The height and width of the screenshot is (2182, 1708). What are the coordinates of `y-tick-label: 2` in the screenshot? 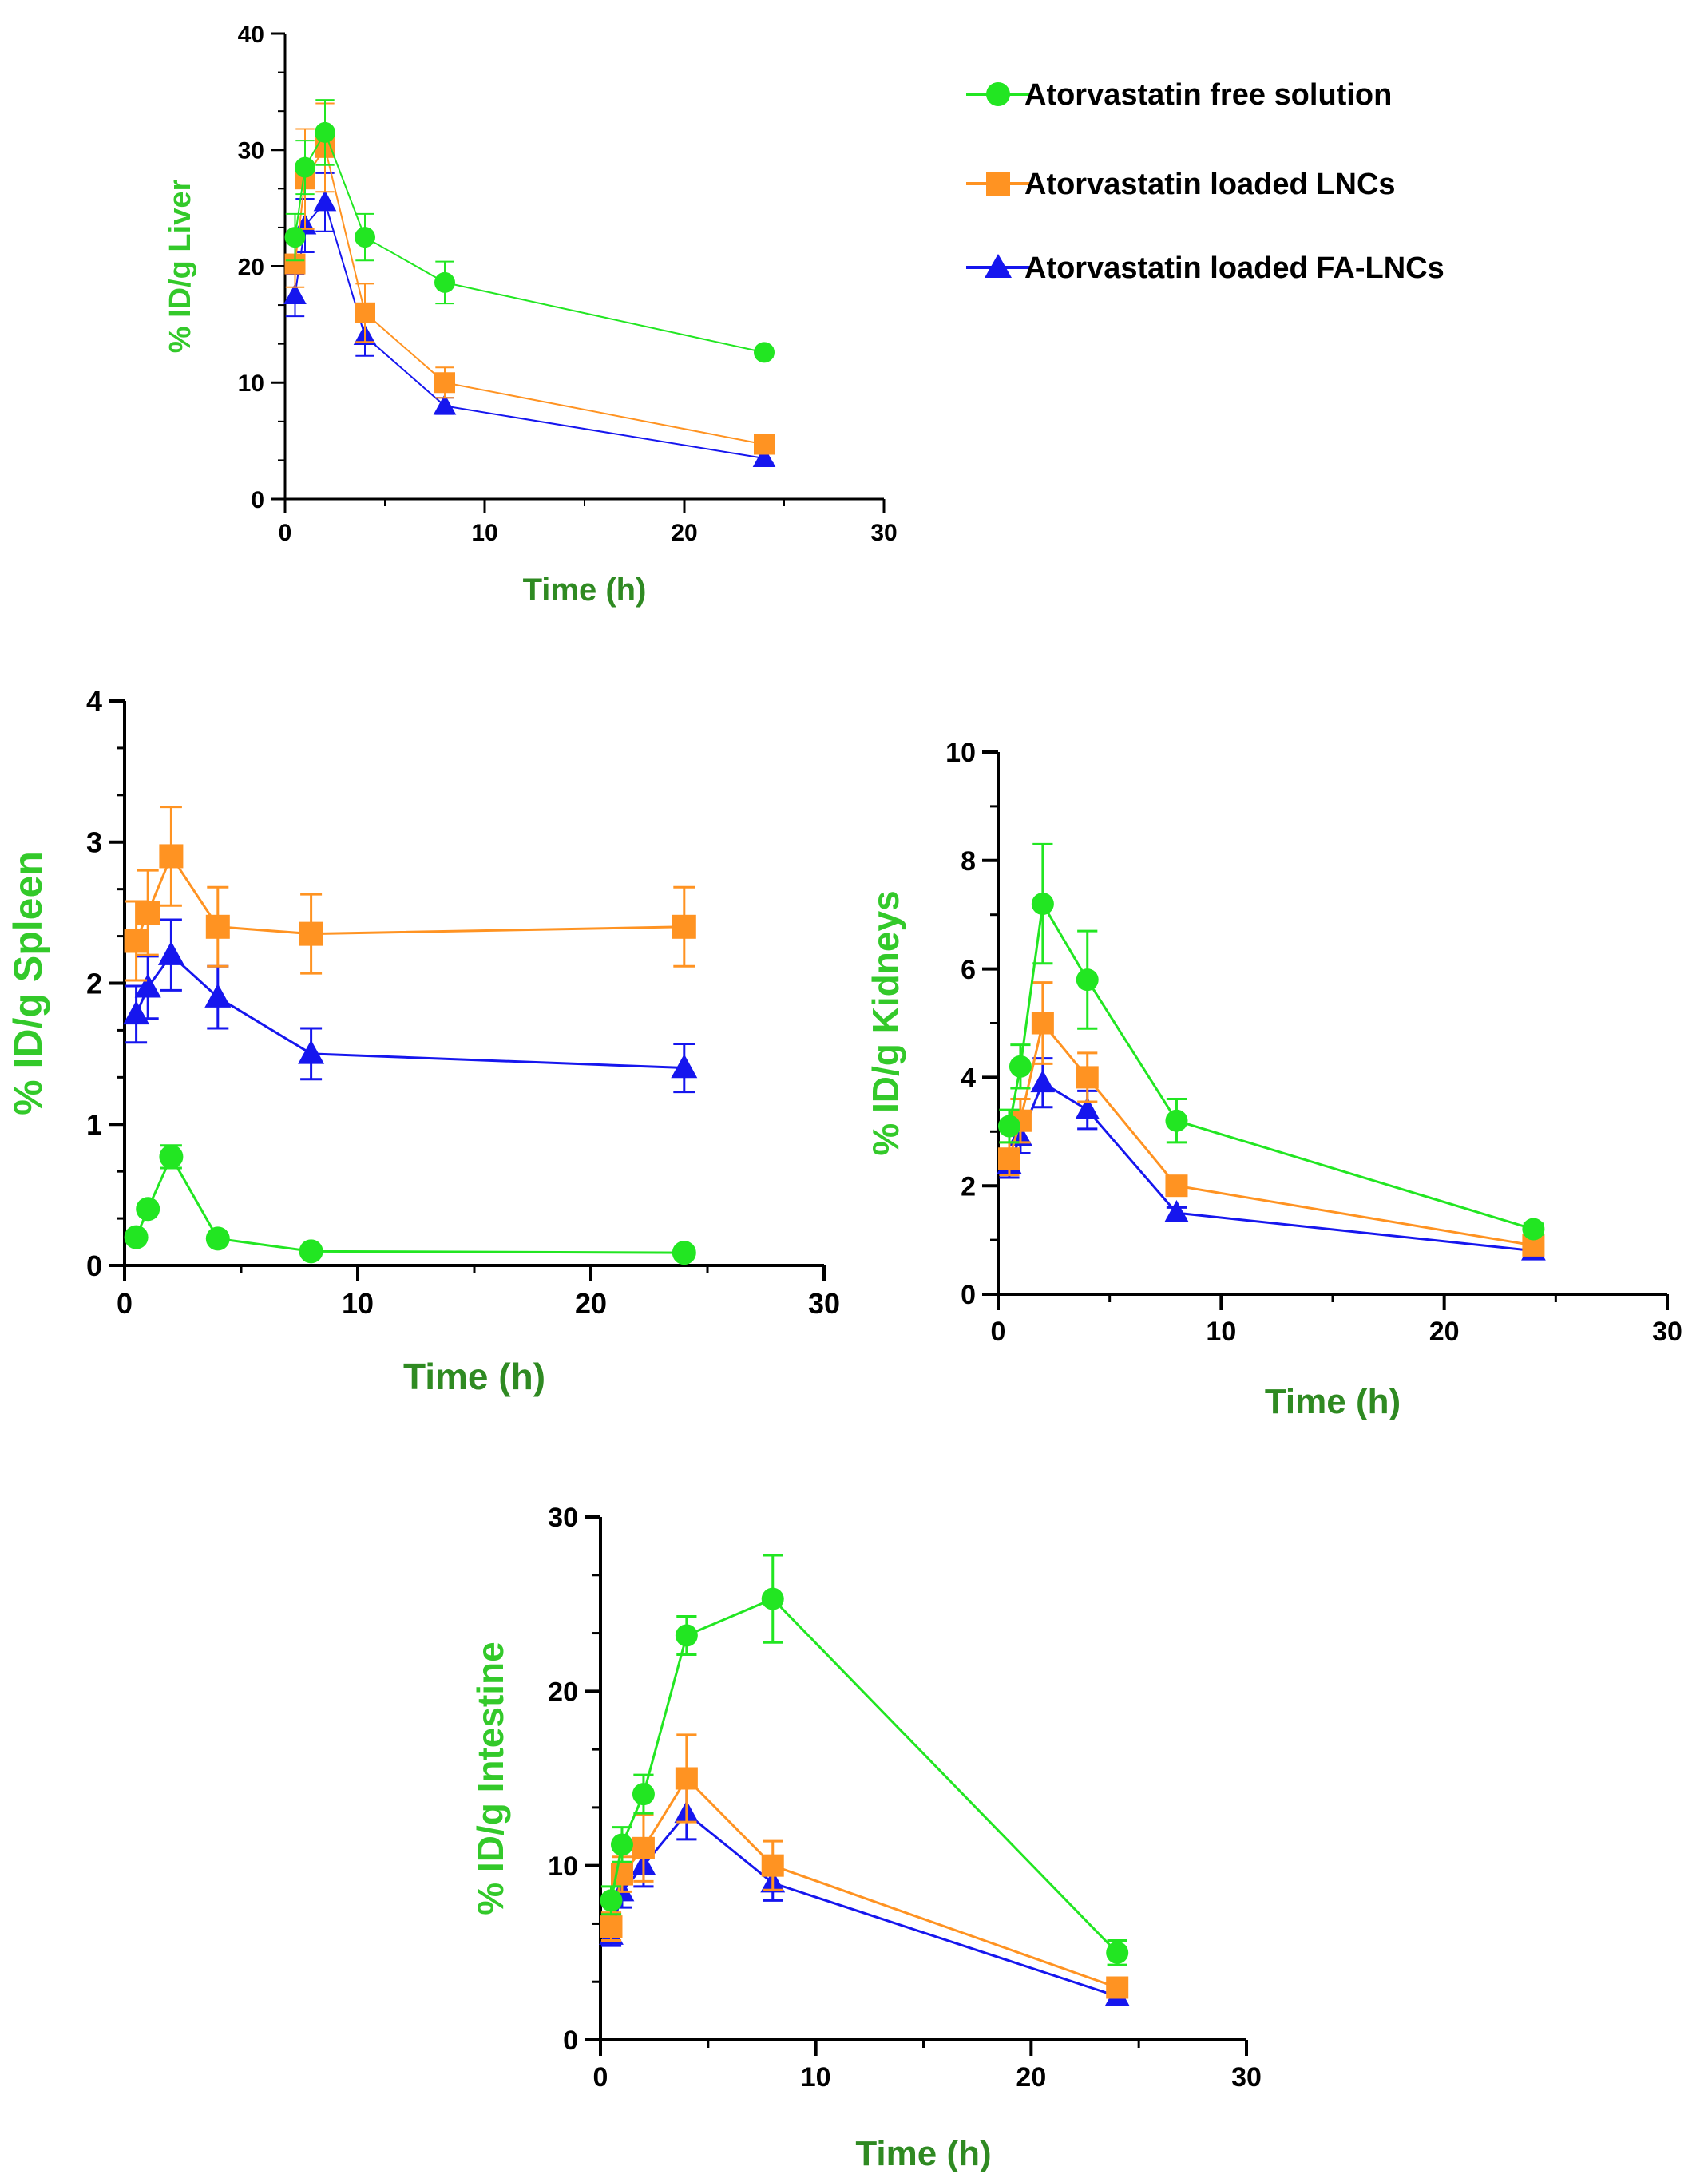 It's located at (968, 1187).